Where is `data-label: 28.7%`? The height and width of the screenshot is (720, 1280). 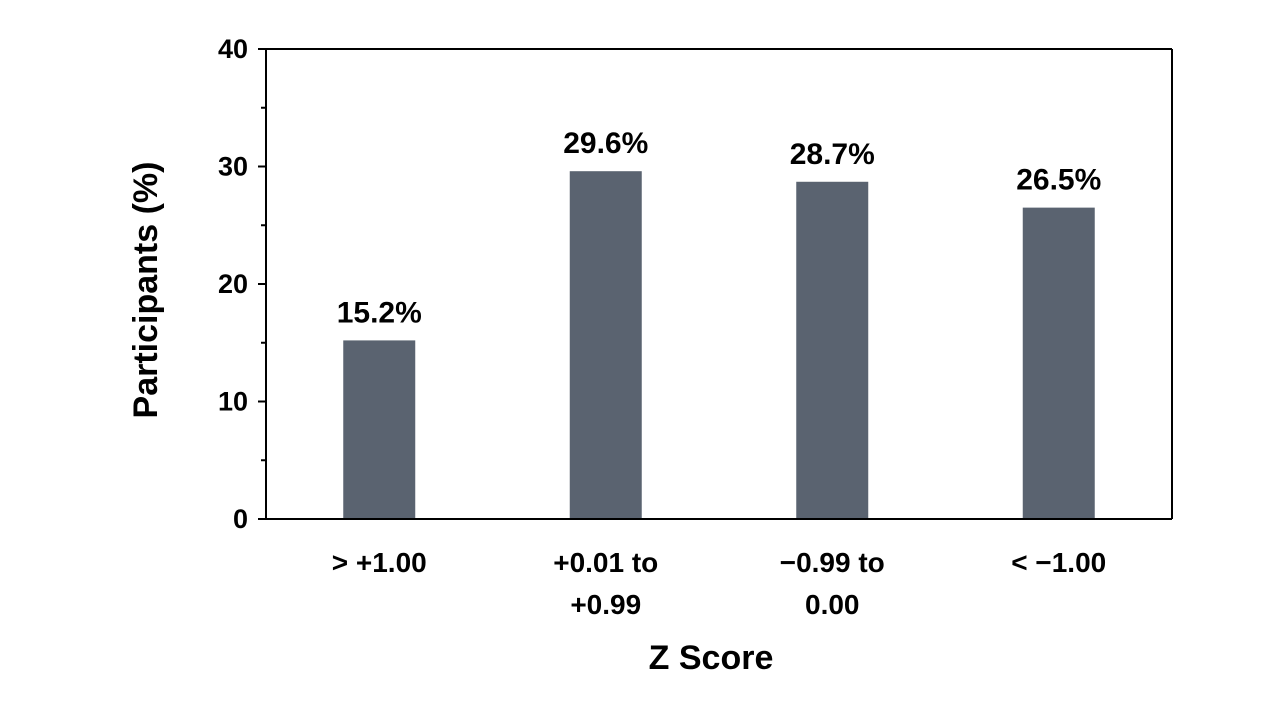 data-label: 28.7% is located at coordinates (832, 154).